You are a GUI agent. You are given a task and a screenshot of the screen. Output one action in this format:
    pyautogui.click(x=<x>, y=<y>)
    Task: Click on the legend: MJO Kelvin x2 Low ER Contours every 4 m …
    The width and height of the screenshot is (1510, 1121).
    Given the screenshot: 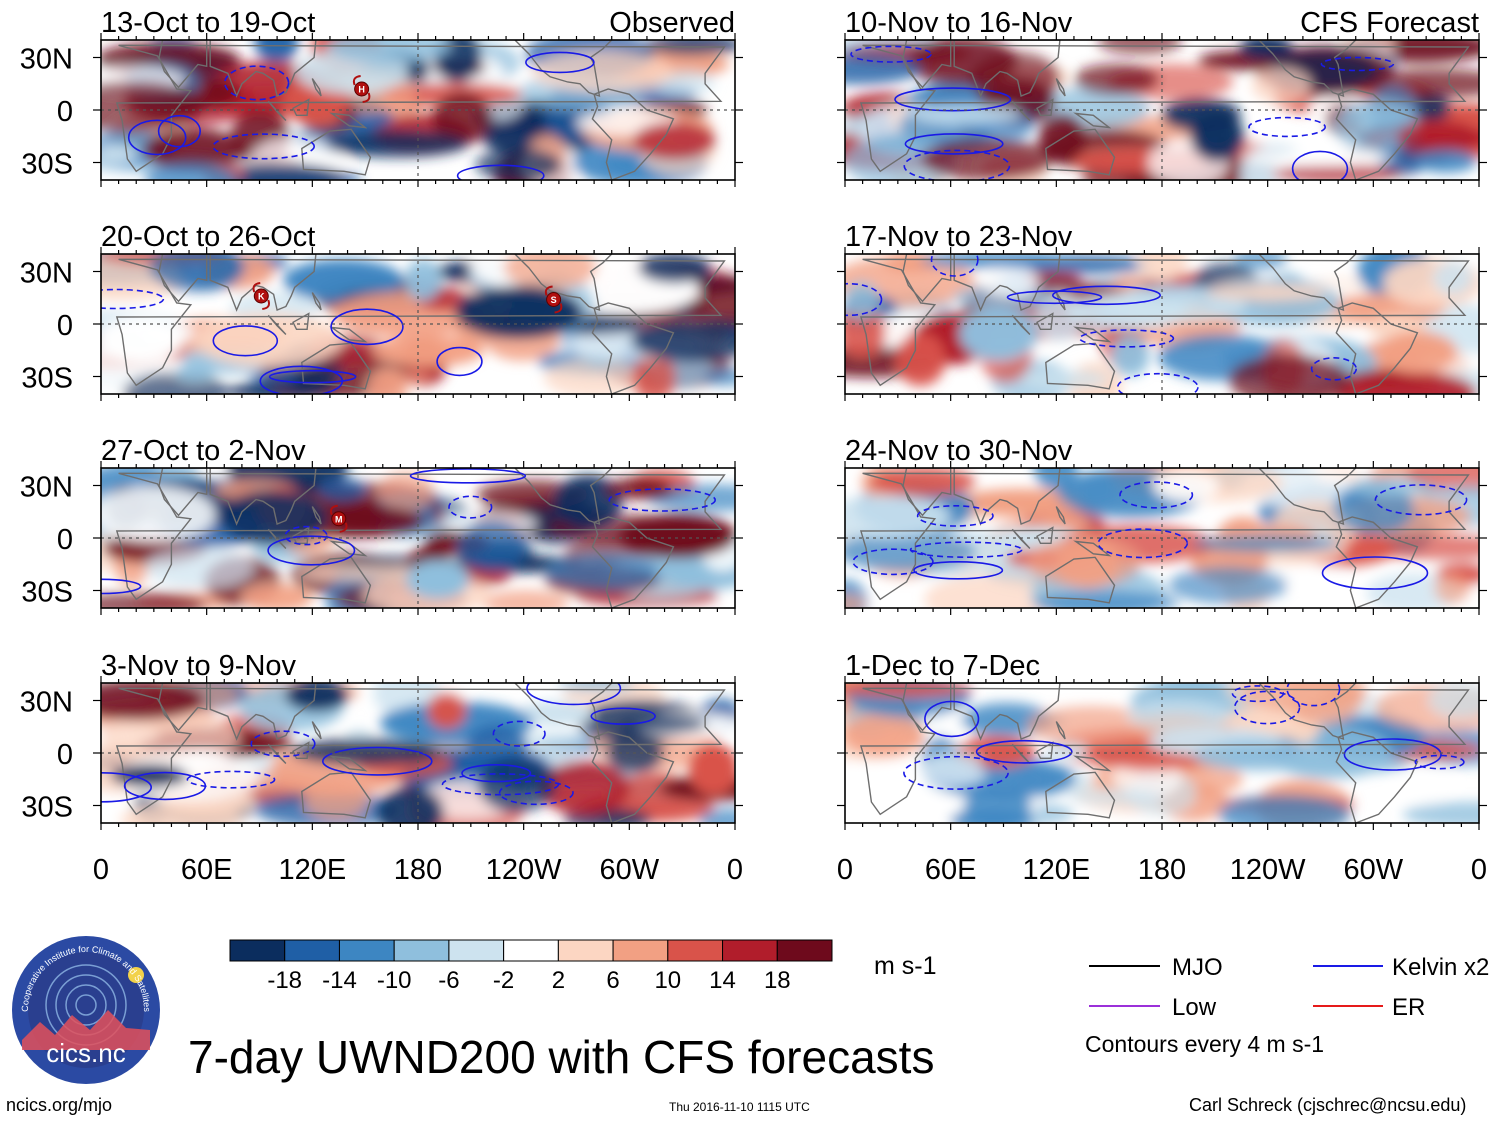 What is the action you would take?
    pyautogui.click(x=1287, y=1005)
    